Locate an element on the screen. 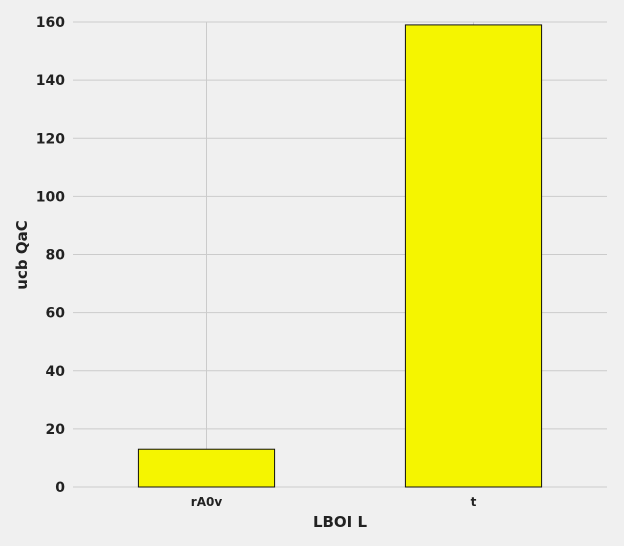 Image resolution: width=624 pixels, height=546 pixels. x-tick-labels: rA0v t is located at coordinates (334, 502).